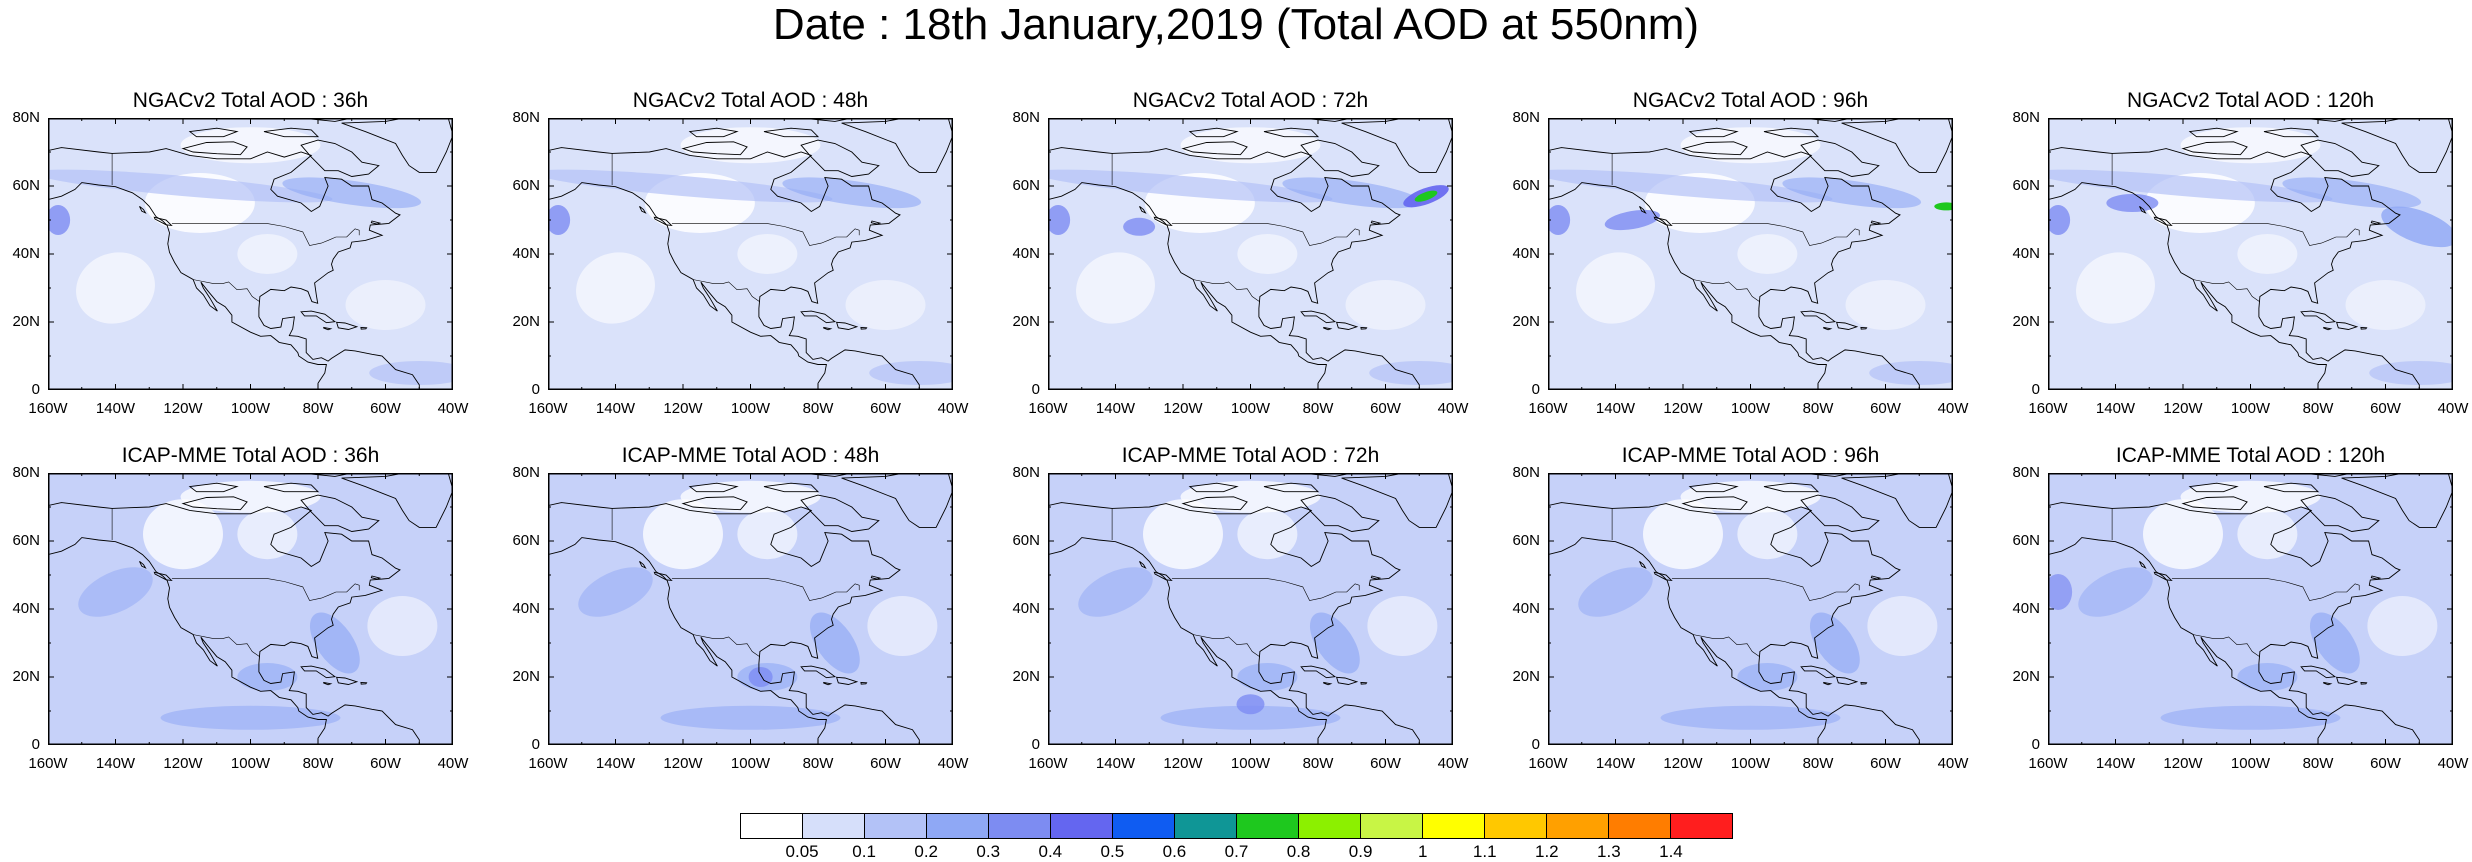  Describe the element at coordinates (1484, 851) in the screenshot. I see `colorbar-label: 1.1` at that location.